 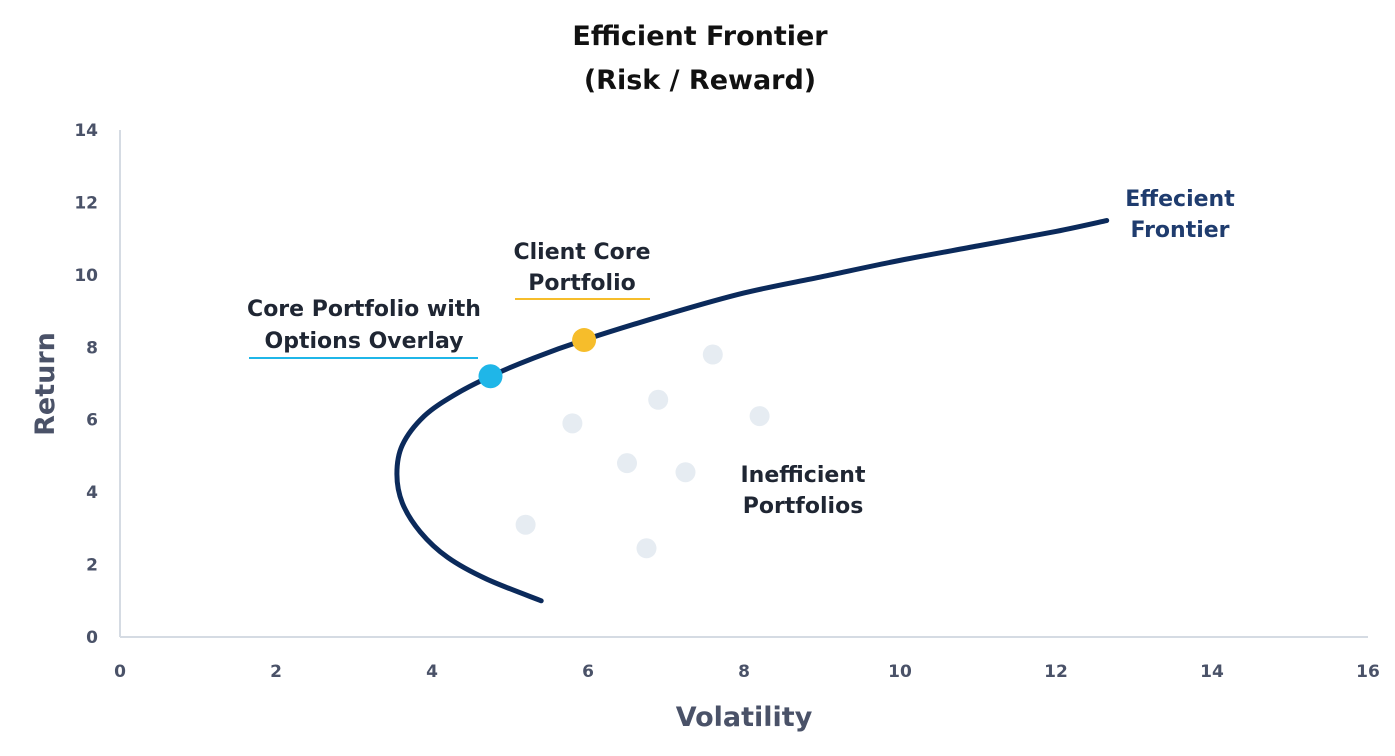 What do you see at coordinates (364, 341) in the screenshot?
I see `options-overlay-label-line-2: Options Overlay` at bounding box center [364, 341].